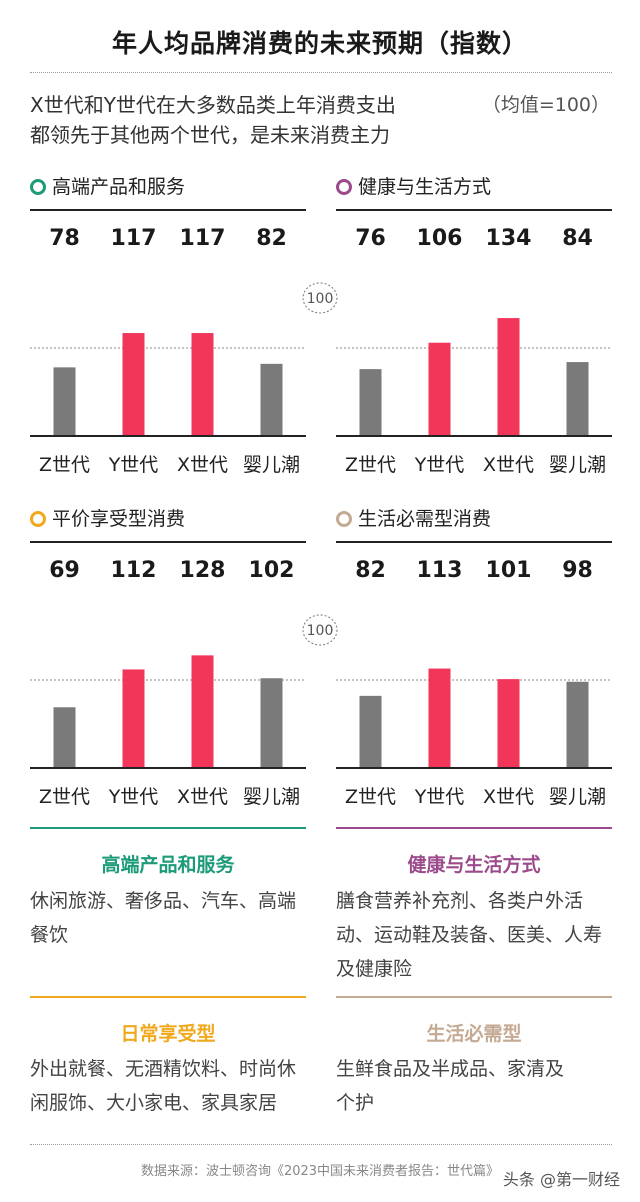  What do you see at coordinates (64, 238) in the screenshot?
I see `data-label: 78` at bounding box center [64, 238].